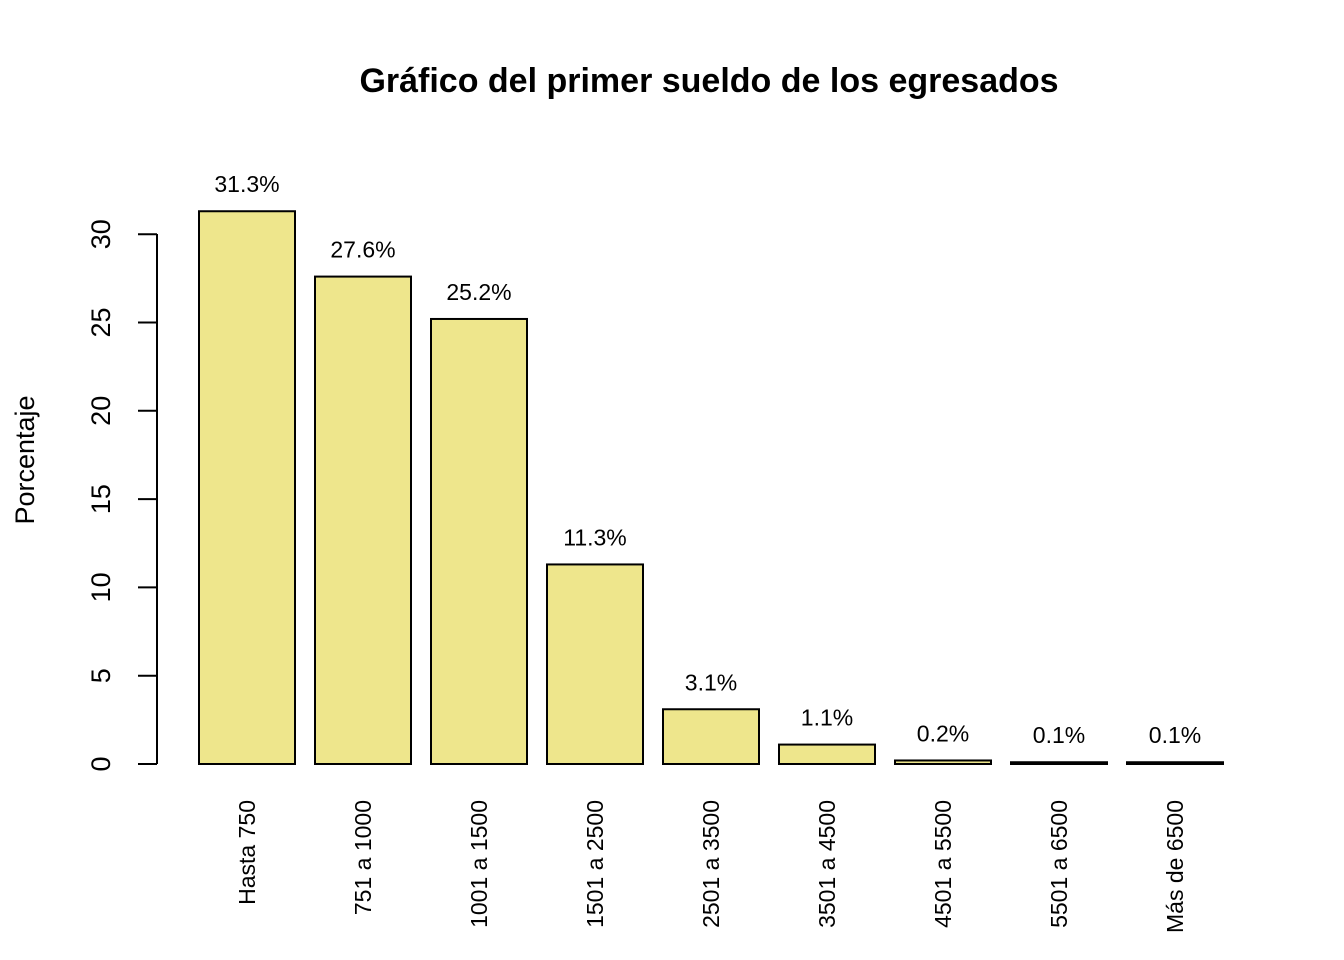 This screenshot has height=960, width=1344. What do you see at coordinates (101, 587) in the screenshot?
I see `y-tick-label: 10` at bounding box center [101, 587].